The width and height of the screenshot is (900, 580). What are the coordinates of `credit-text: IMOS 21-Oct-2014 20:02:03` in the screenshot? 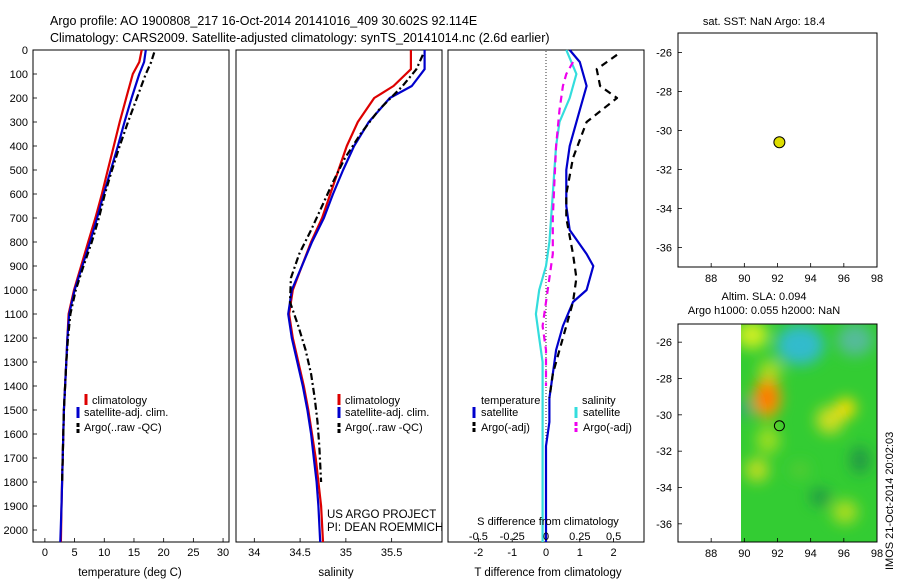 It's located at (890, 501).